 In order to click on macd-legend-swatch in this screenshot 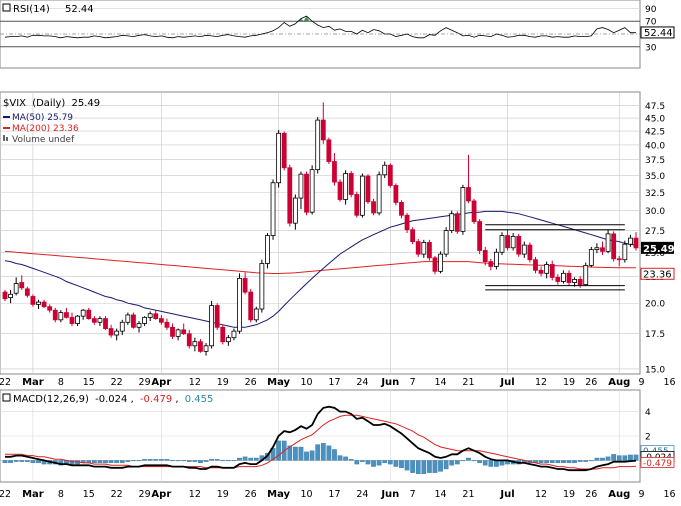, I will do `click(6, 397)`.